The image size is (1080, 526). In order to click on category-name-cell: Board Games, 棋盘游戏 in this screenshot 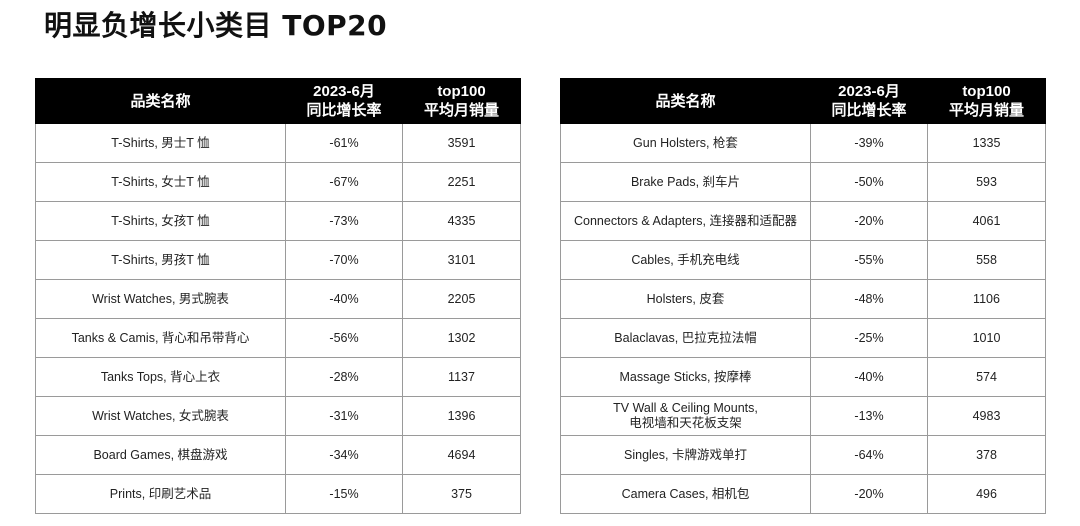, I will do `click(160, 455)`.